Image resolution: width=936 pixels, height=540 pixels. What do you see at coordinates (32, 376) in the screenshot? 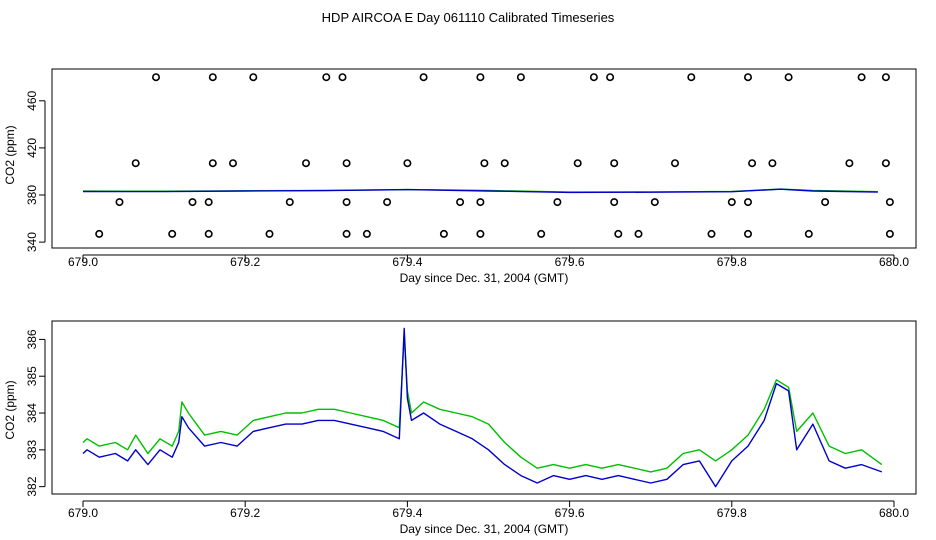
I see `y-tick-label: 385` at bounding box center [32, 376].